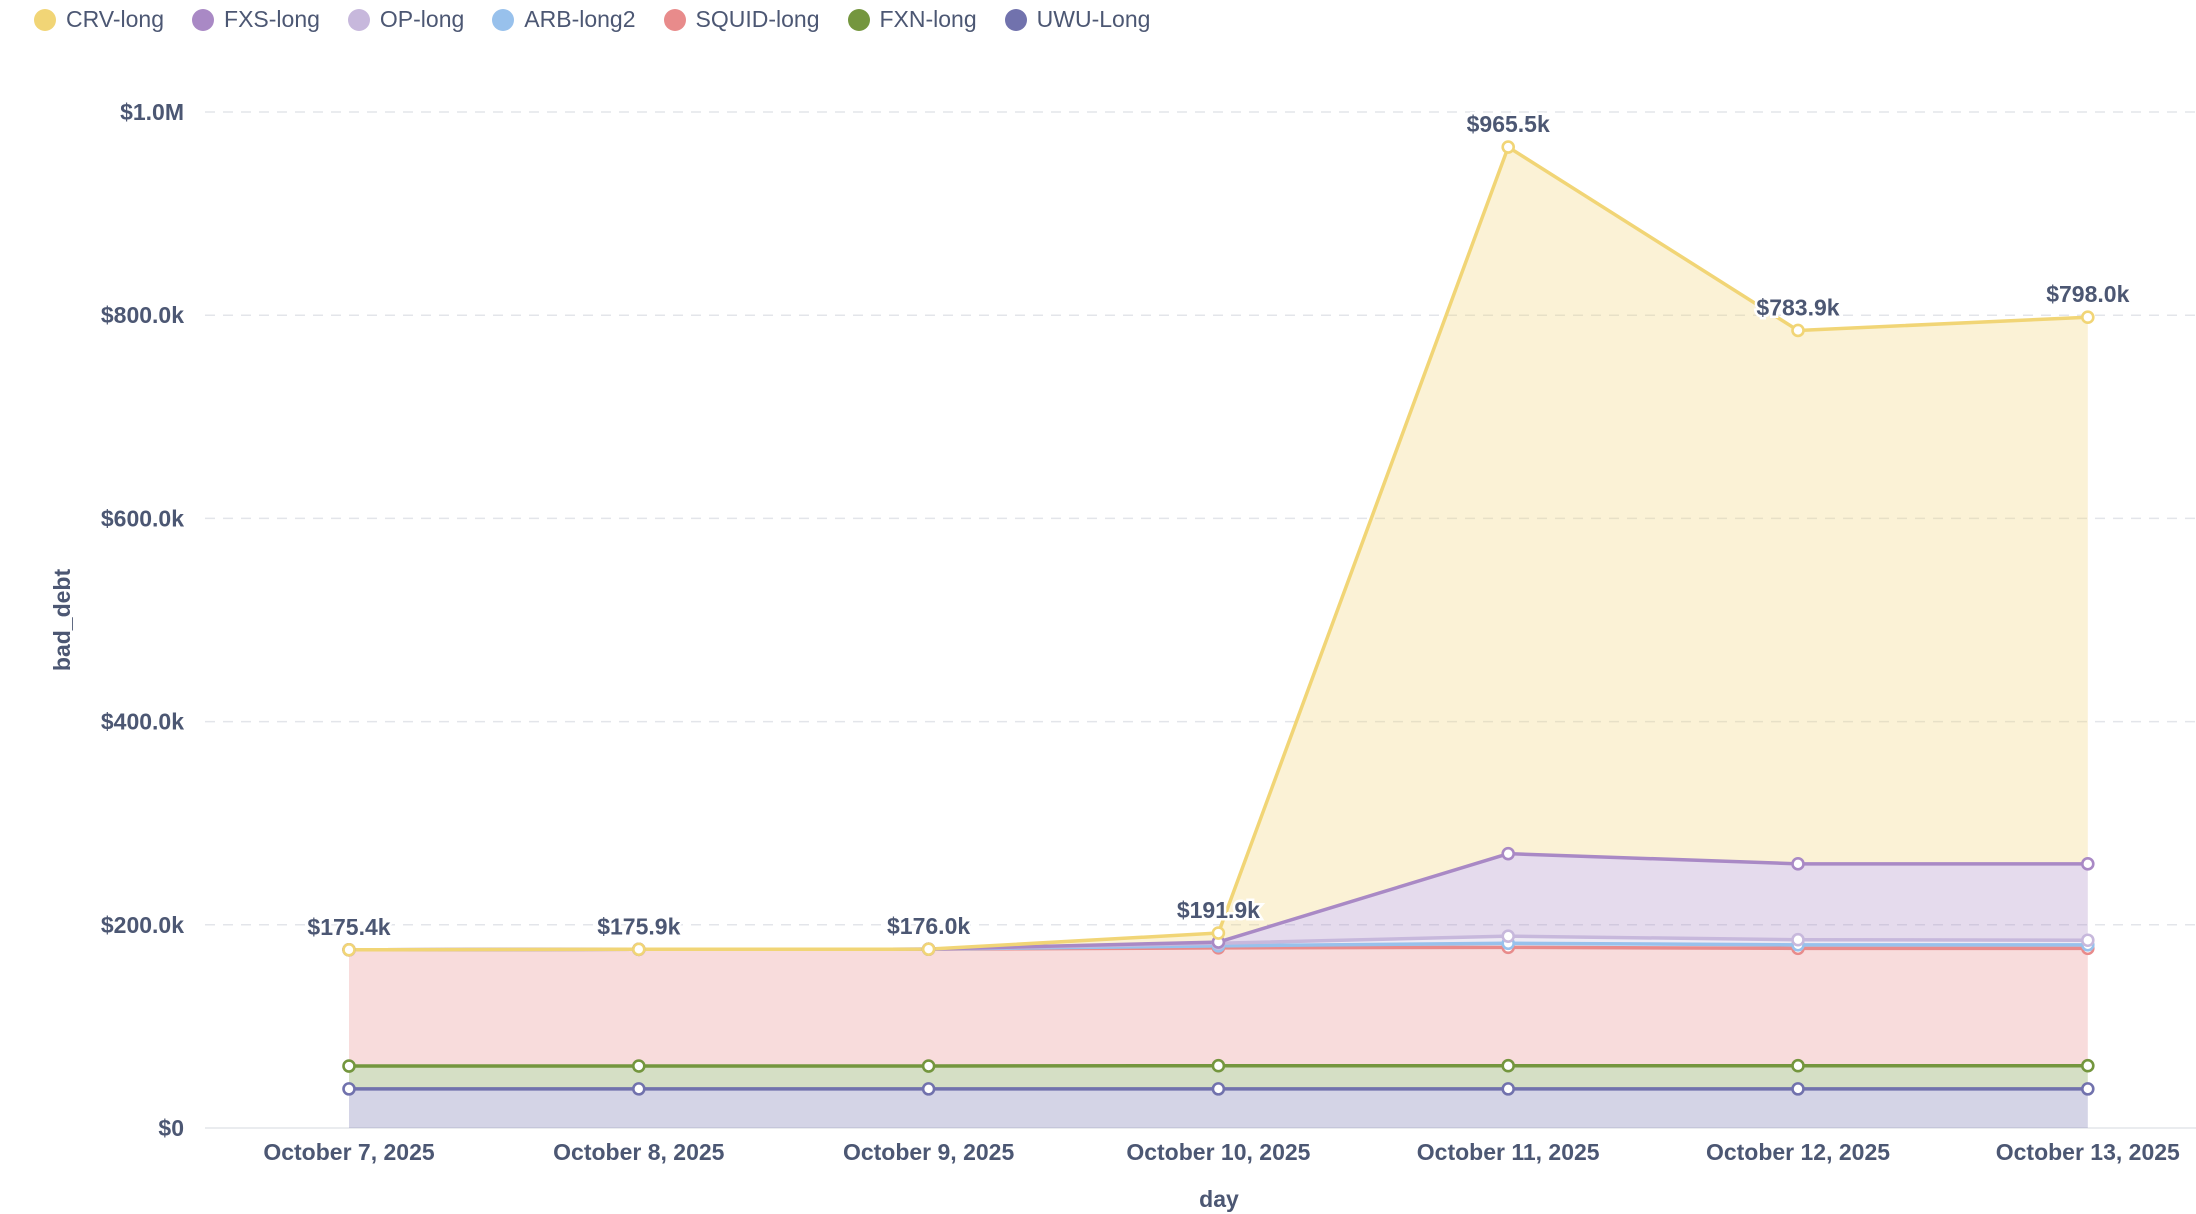 This screenshot has height=1214, width=2196. I want to click on y-tick-label-2: $400.0k, so click(142, 722).